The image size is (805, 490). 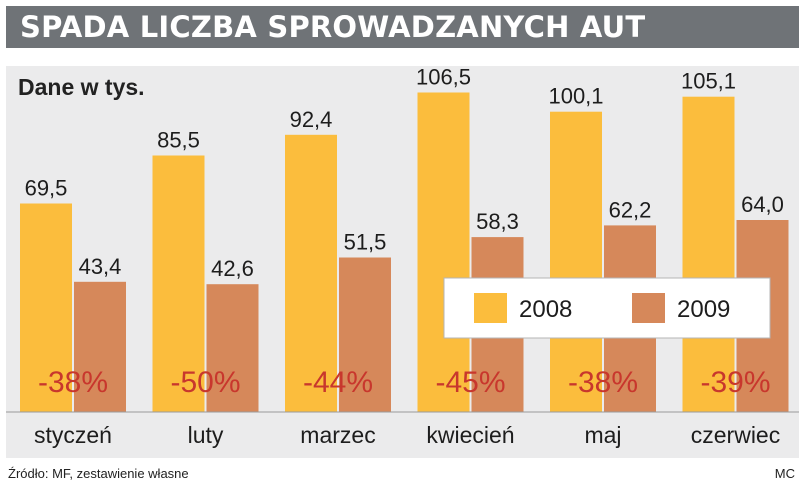 I want to click on value-label-2008-2: 85,5, so click(x=178, y=140).